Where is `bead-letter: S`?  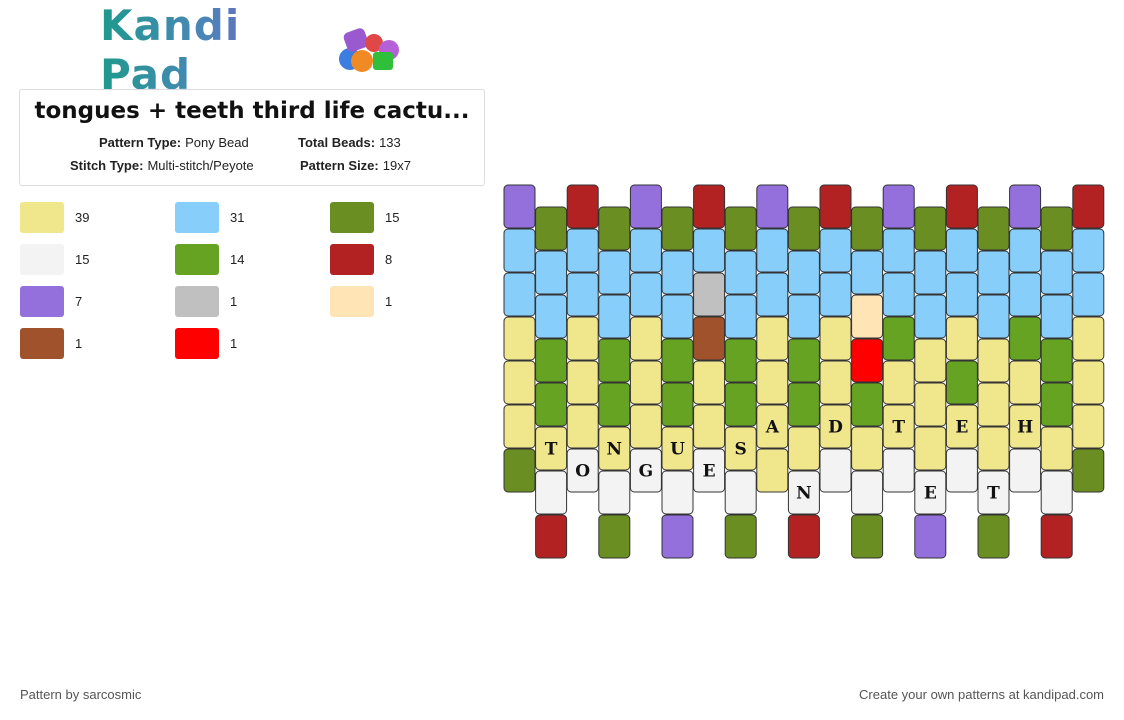
bead-letter: S is located at coordinates (741, 450).